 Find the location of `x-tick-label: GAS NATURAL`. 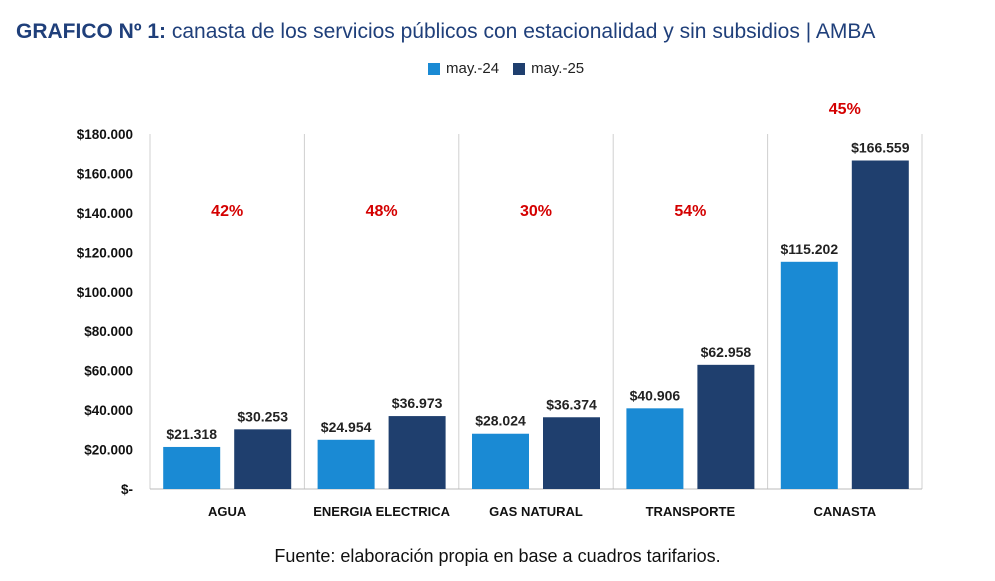

x-tick-label: GAS NATURAL is located at coordinates (536, 511).